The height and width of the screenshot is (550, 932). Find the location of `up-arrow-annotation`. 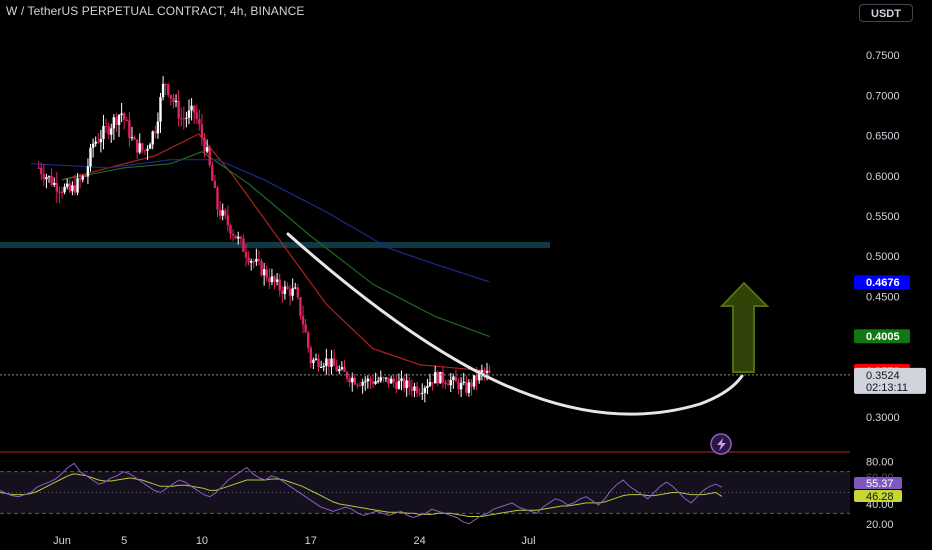

up-arrow-annotation is located at coordinates (744, 327).